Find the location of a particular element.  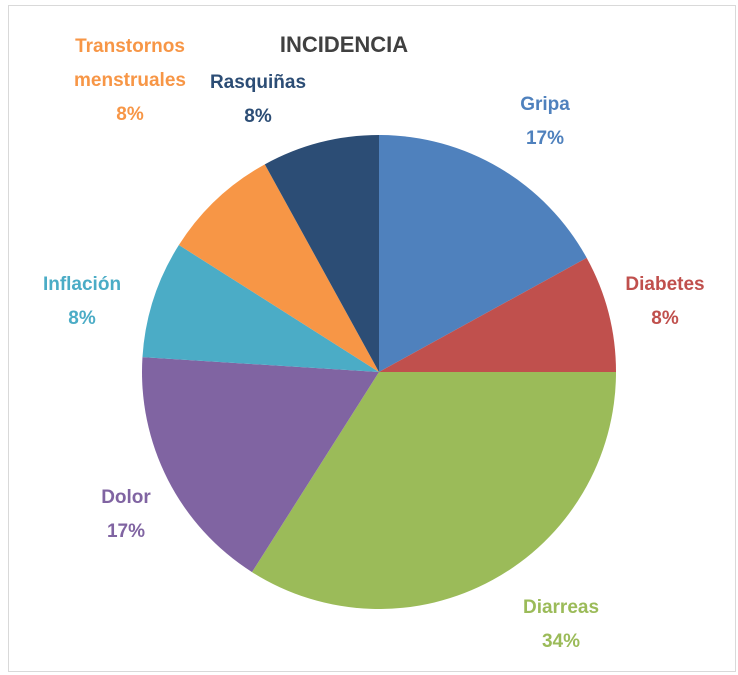

data-label: Rasquiñas 8% is located at coordinates (258, 100).